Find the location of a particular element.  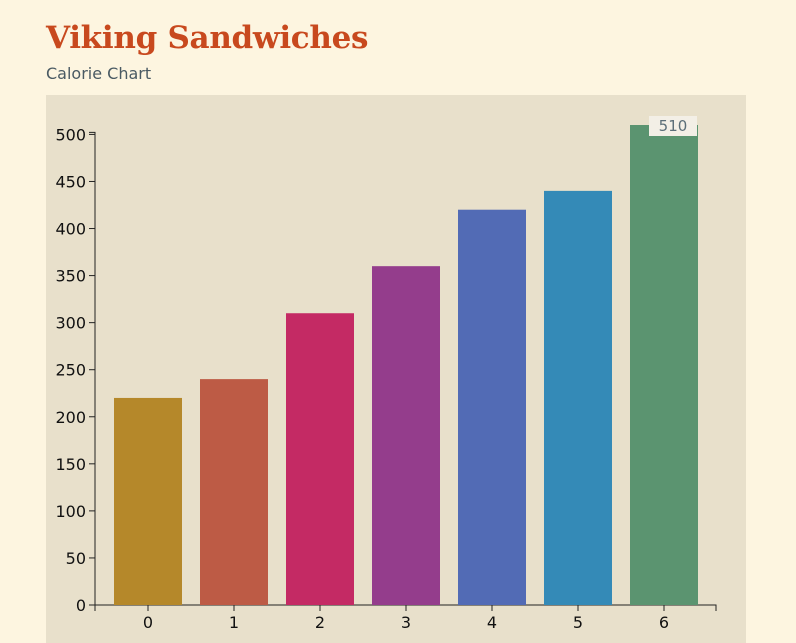

y-tick-label: 400 is located at coordinates (70, 229).